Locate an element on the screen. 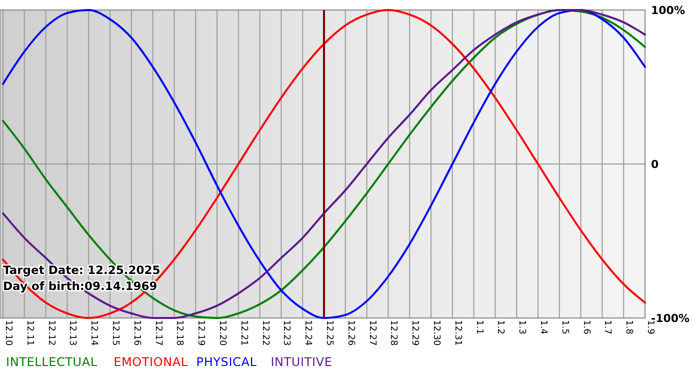 This screenshot has width=700, height=380. x-tick-label: 12.30 is located at coordinates (436, 333).